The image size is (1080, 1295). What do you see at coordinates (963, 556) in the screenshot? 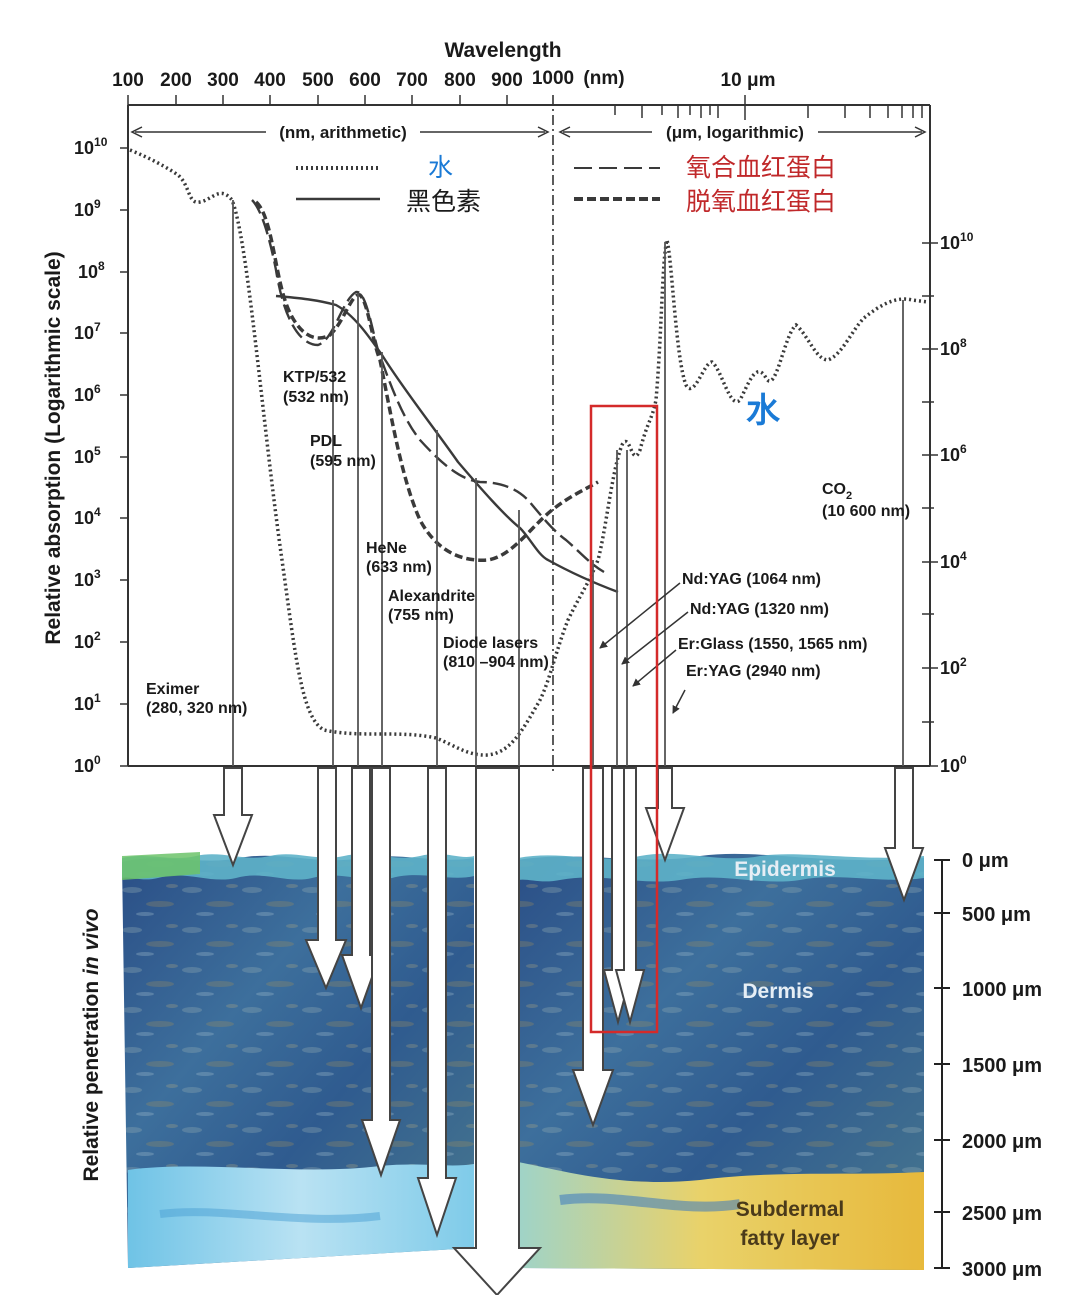
I see `right-exp-4: 4` at bounding box center [963, 556].